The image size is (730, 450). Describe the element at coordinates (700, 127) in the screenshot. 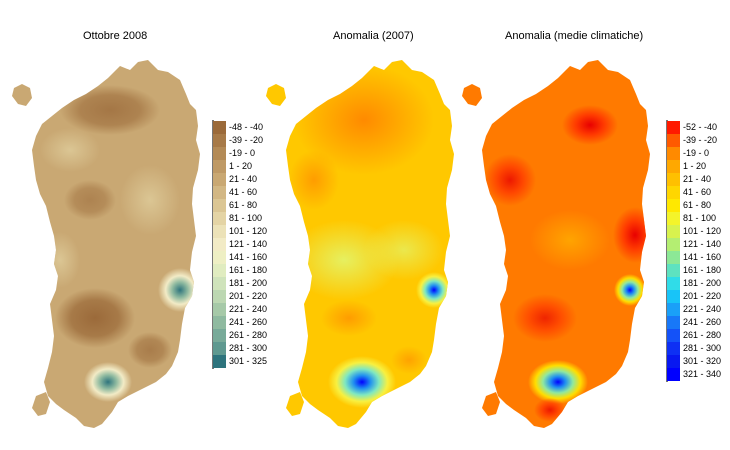

I see `legend-label: -52 - -40` at that location.